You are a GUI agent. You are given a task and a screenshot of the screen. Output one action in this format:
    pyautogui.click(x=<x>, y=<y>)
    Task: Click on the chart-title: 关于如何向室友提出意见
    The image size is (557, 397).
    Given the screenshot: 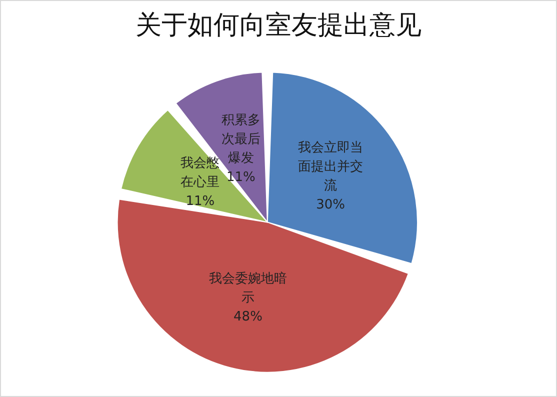 What is the action you would take?
    pyautogui.click(x=279, y=25)
    